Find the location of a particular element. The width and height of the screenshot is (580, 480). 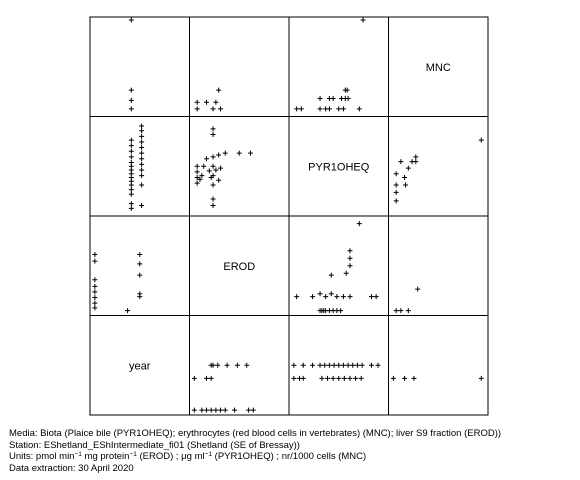

variable-label-erod: EROD is located at coordinates (239, 267).